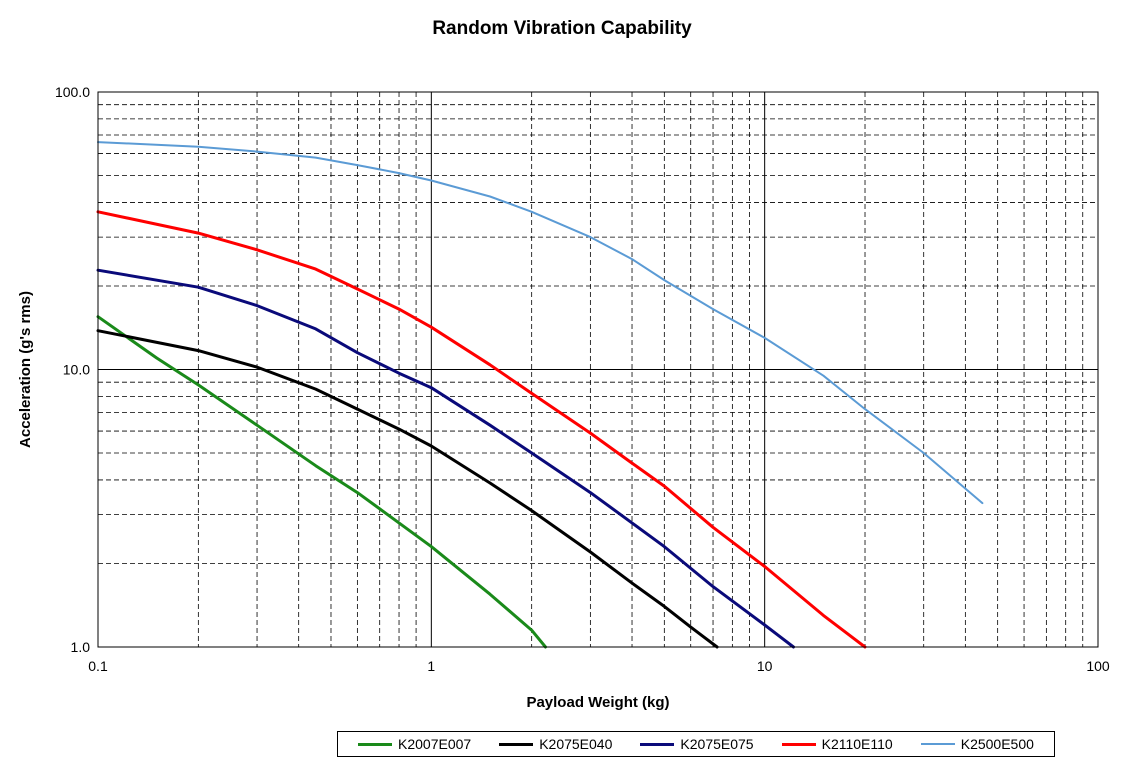  What do you see at coordinates (599, 666) in the screenshot?
I see `x-axis-ticks: 0.1 1 10 100` at bounding box center [599, 666].